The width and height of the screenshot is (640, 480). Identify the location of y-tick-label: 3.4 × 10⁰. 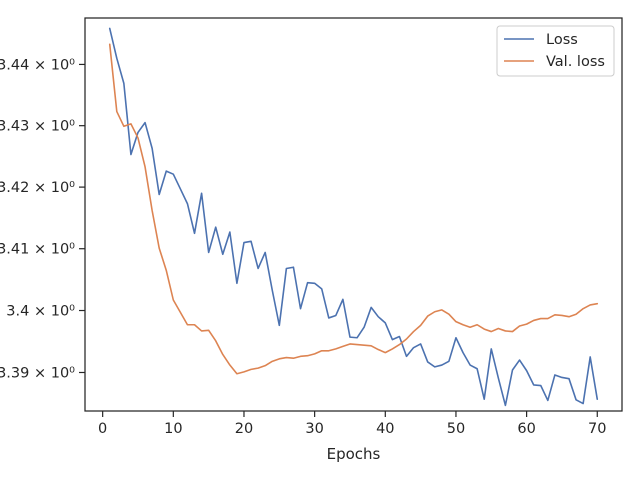
(40, 312).